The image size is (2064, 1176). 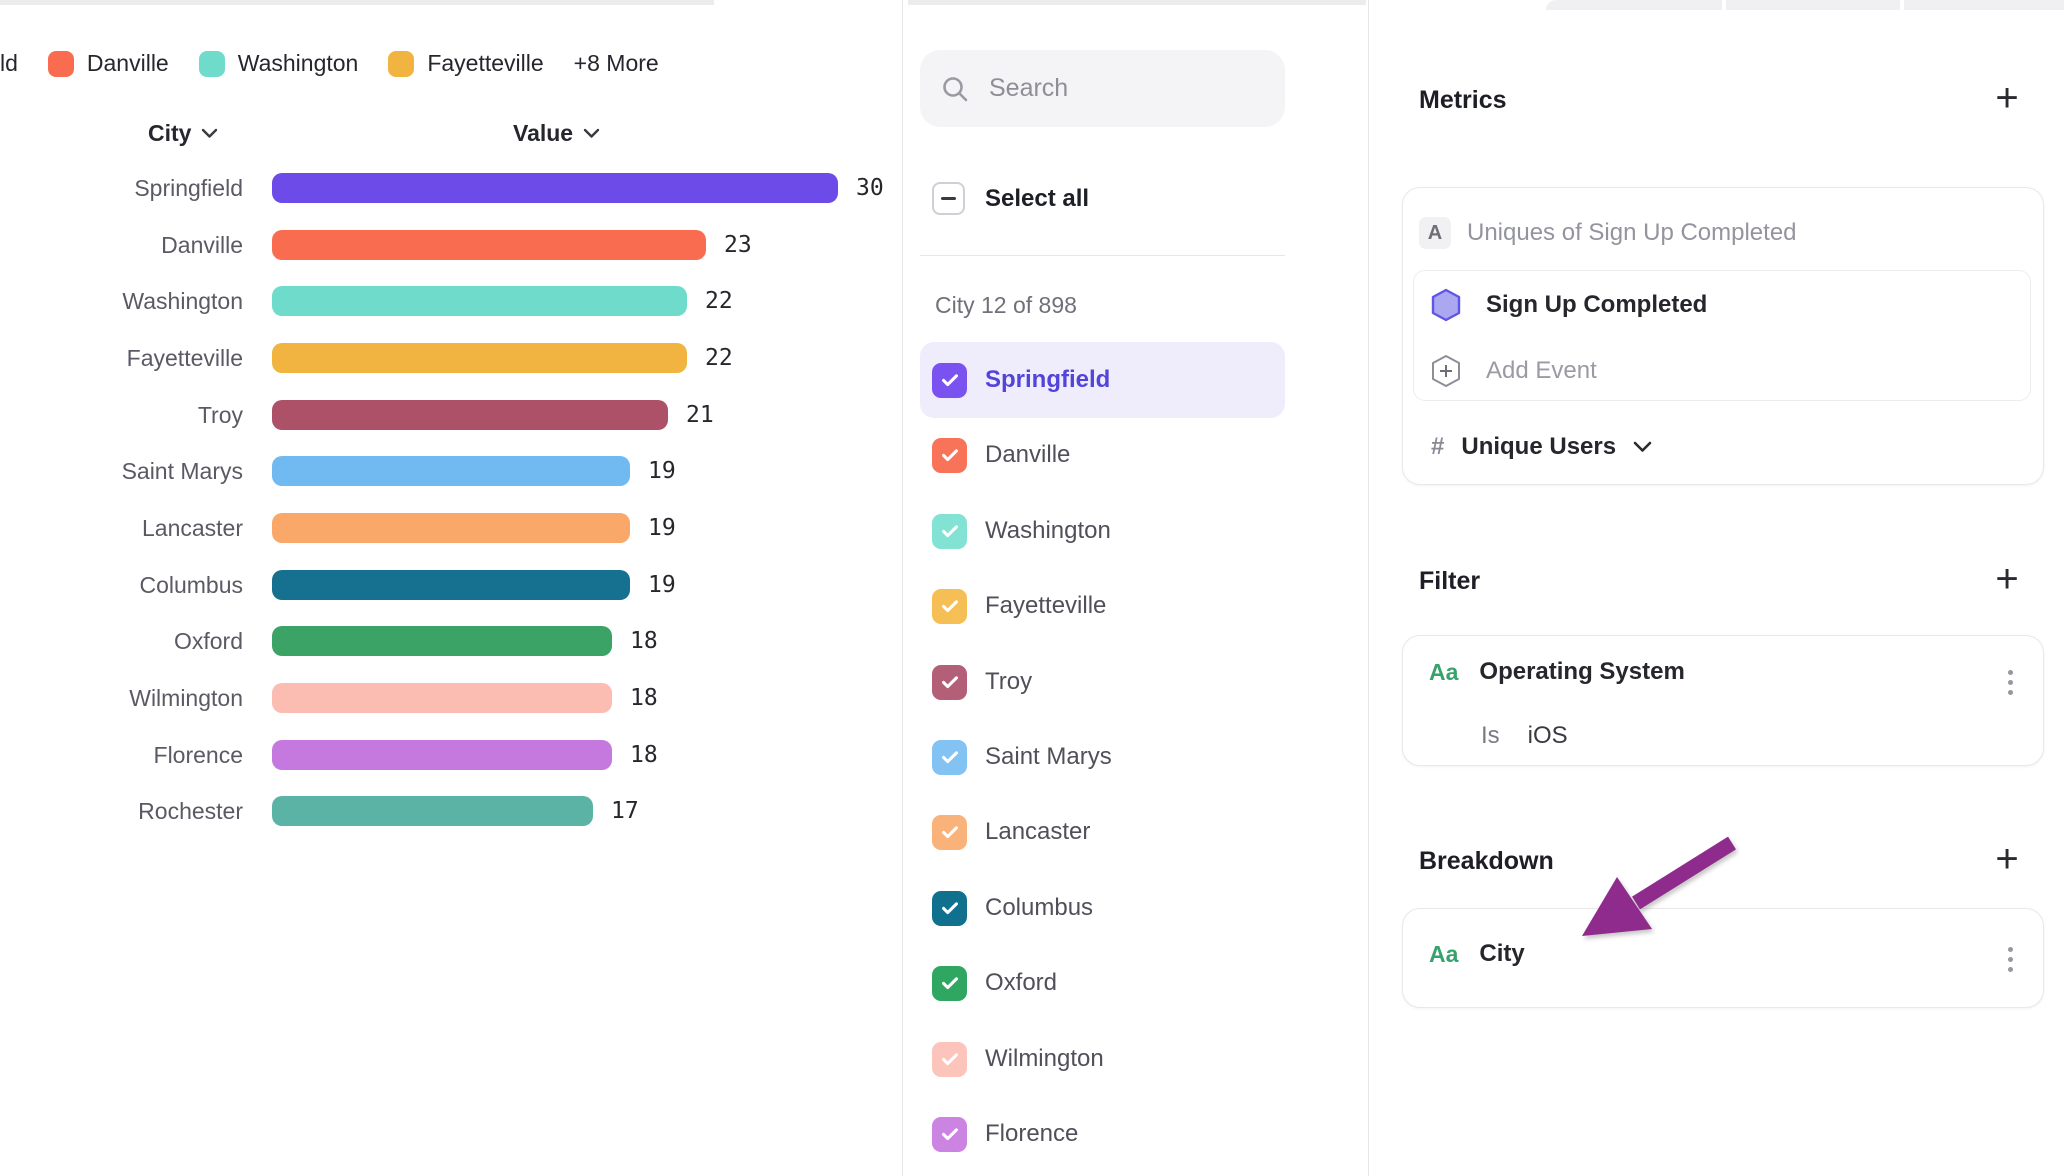 I want to click on add-breakdown-button: +, so click(x=2007, y=859).